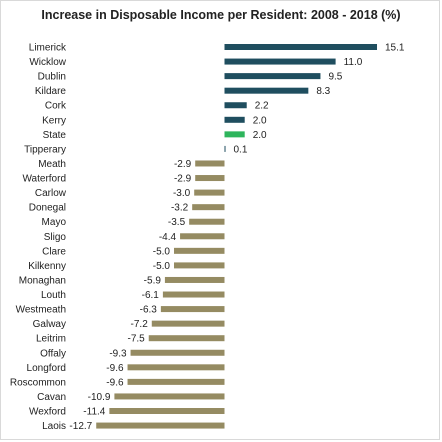 Image resolution: width=442 pixels, height=442 pixels. What do you see at coordinates (186, 338) in the screenshot?
I see `bar-leitrim` at bounding box center [186, 338].